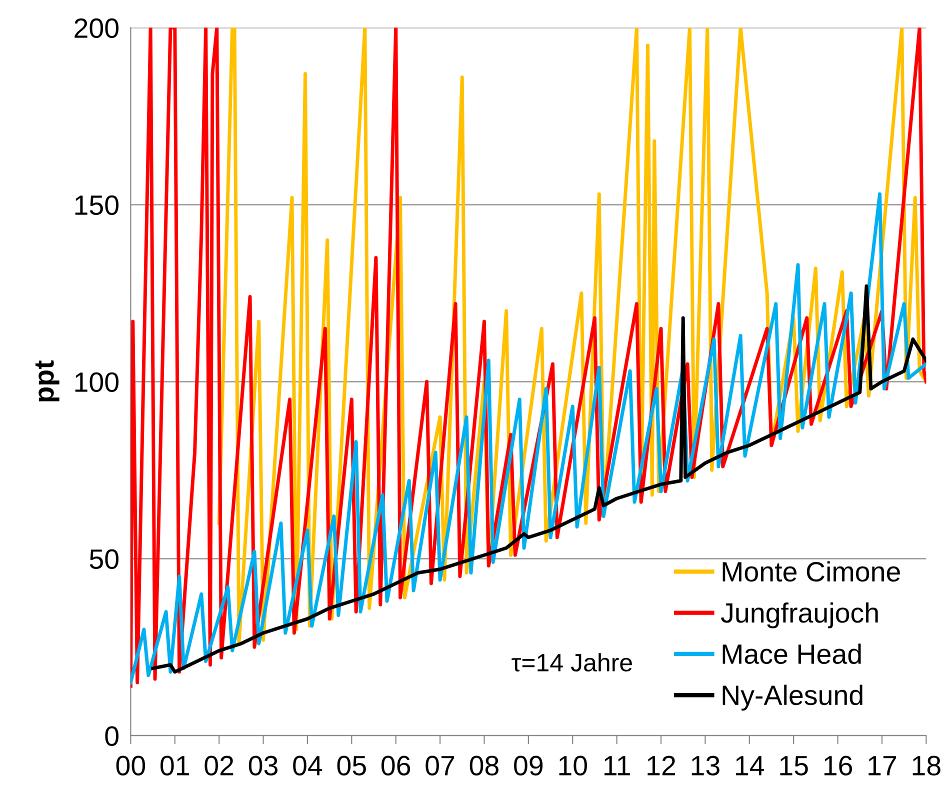 Image resolution: width=947 pixels, height=791 pixels. What do you see at coordinates (96, 205) in the screenshot?
I see `y-tick-label: 150` at bounding box center [96, 205].